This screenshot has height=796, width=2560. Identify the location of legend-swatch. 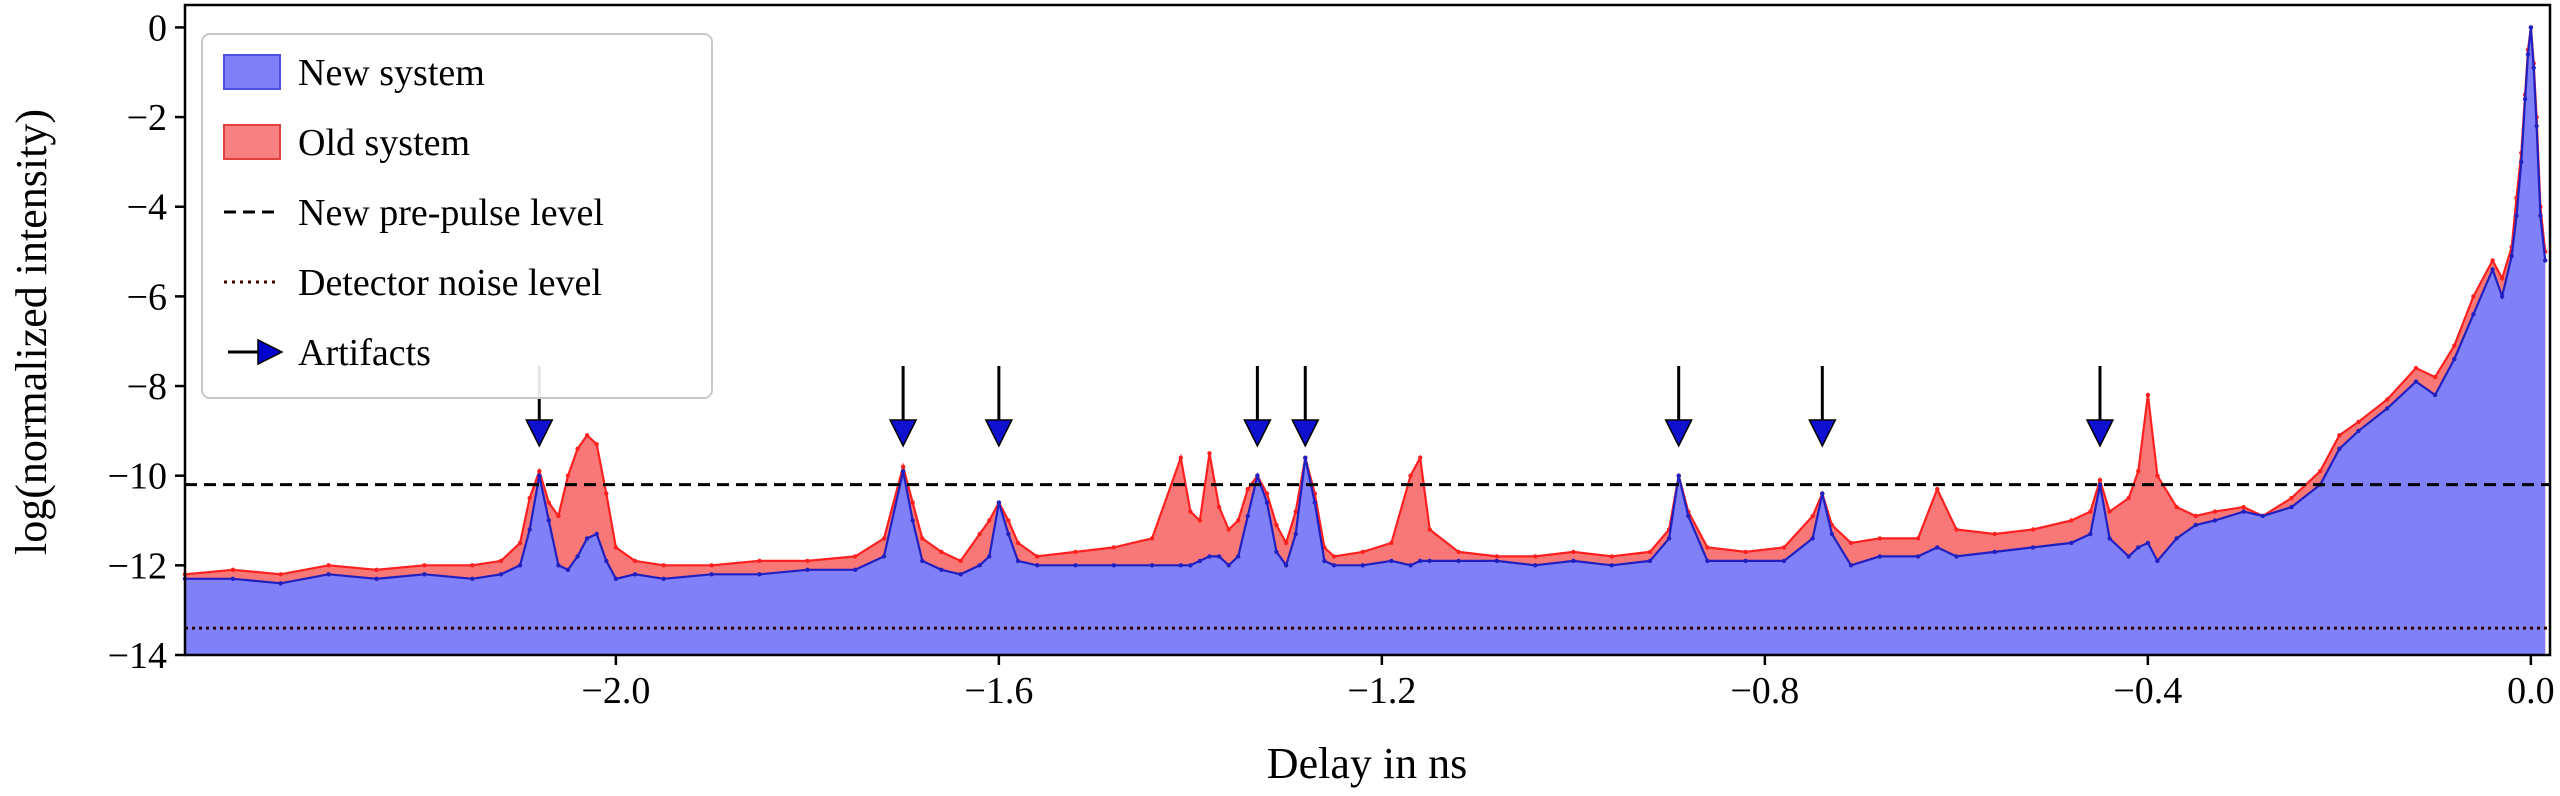
(252, 72).